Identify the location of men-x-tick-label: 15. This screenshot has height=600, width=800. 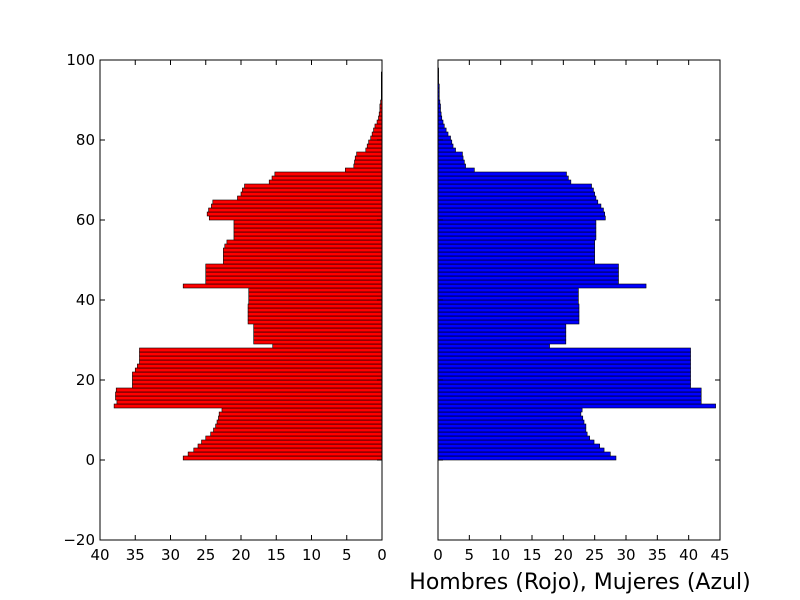
(276, 555).